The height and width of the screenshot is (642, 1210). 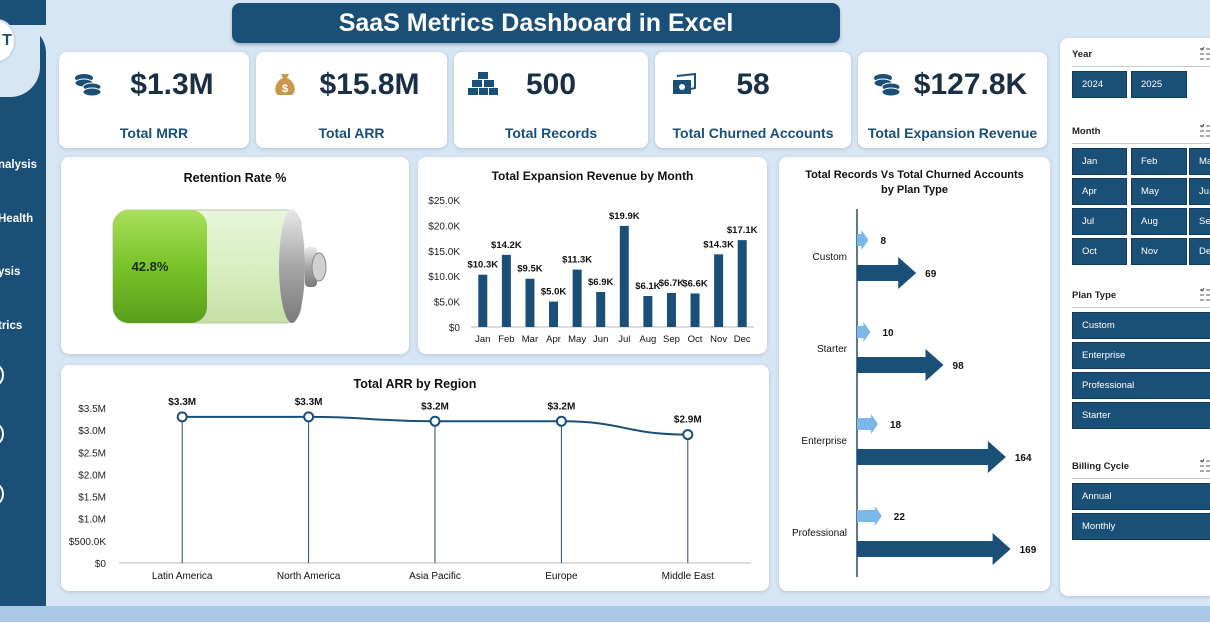 What do you see at coordinates (605, 614) in the screenshot?
I see `bottom-strip` at bounding box center [605, 614].